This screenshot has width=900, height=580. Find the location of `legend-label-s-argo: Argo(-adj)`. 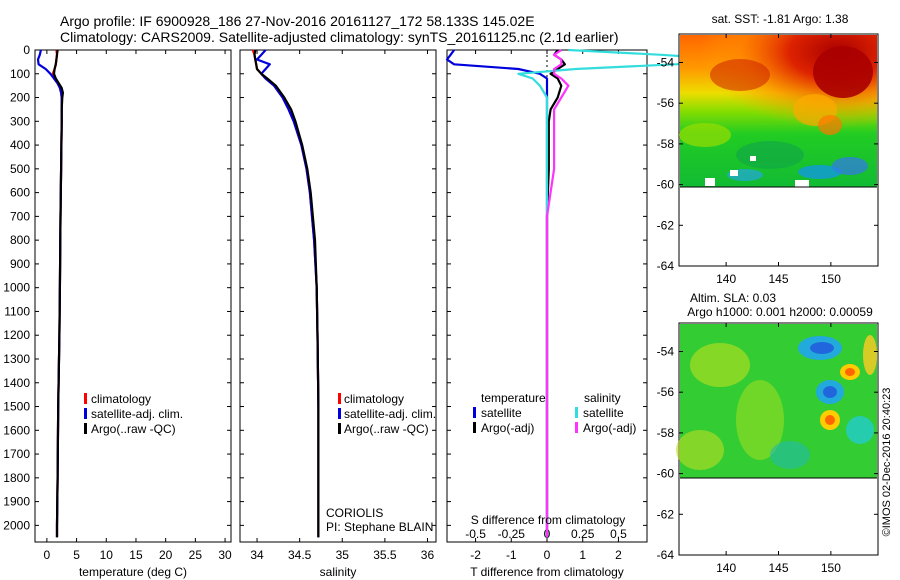

legend-label-s-argo: Argo(-adj) is located at coordinates (609, 428).